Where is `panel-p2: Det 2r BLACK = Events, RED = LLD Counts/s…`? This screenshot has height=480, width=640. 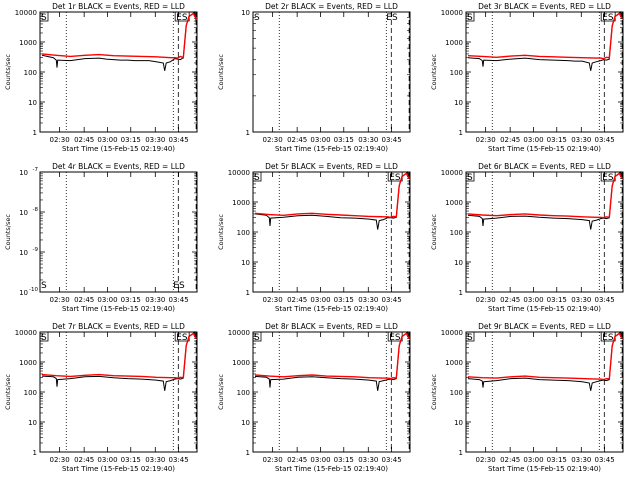 panel-p2: Det 2r BLACK = Events, RED = LLD Counts/s… is located at coordinates (314, 77).